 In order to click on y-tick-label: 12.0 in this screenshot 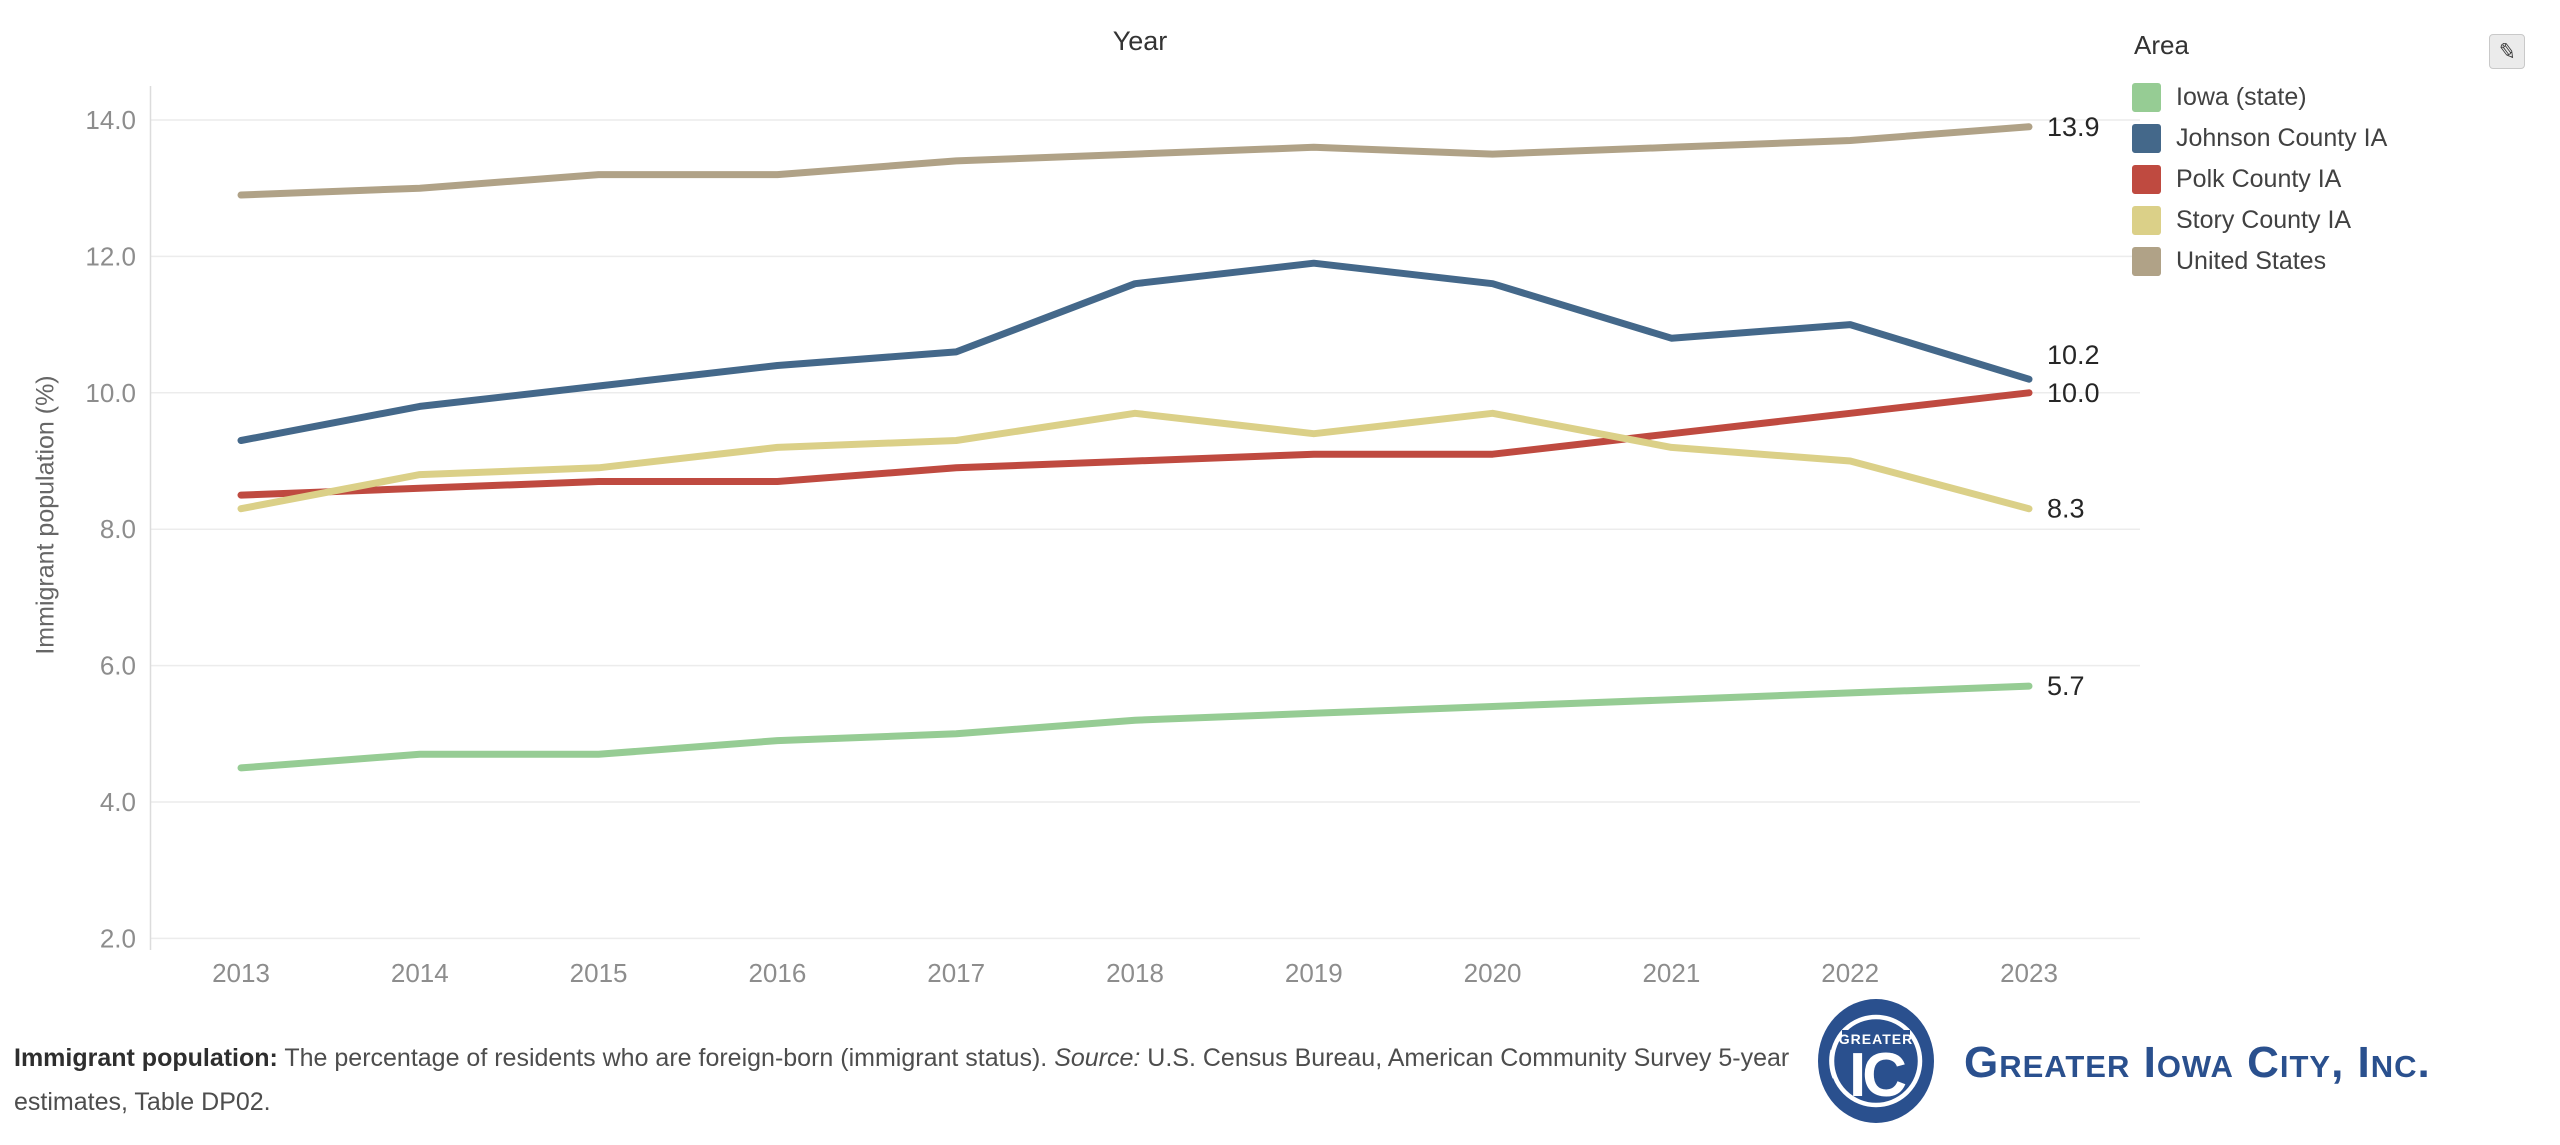, I will do `click(110, 256)`.